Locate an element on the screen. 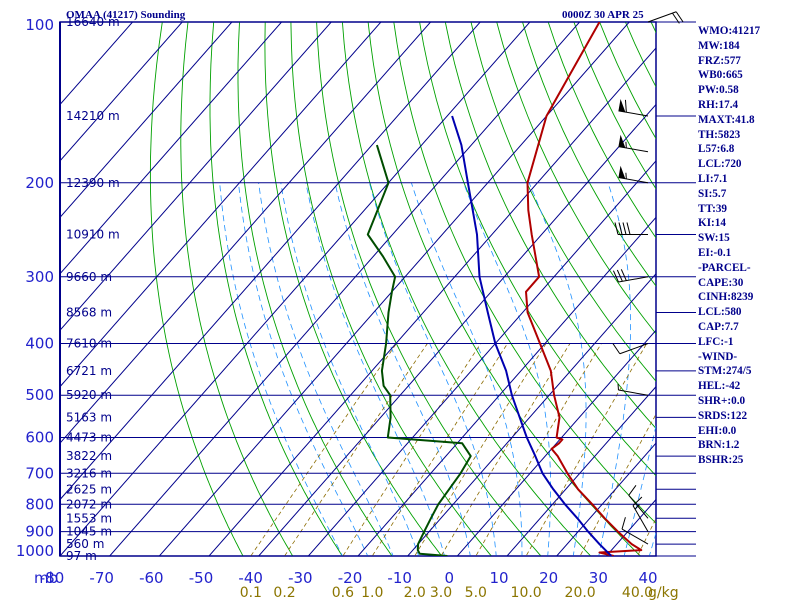 The height and width of the screenshot is (600, 800). index-item: LFC:-1 is located at coordinates (716, 341).